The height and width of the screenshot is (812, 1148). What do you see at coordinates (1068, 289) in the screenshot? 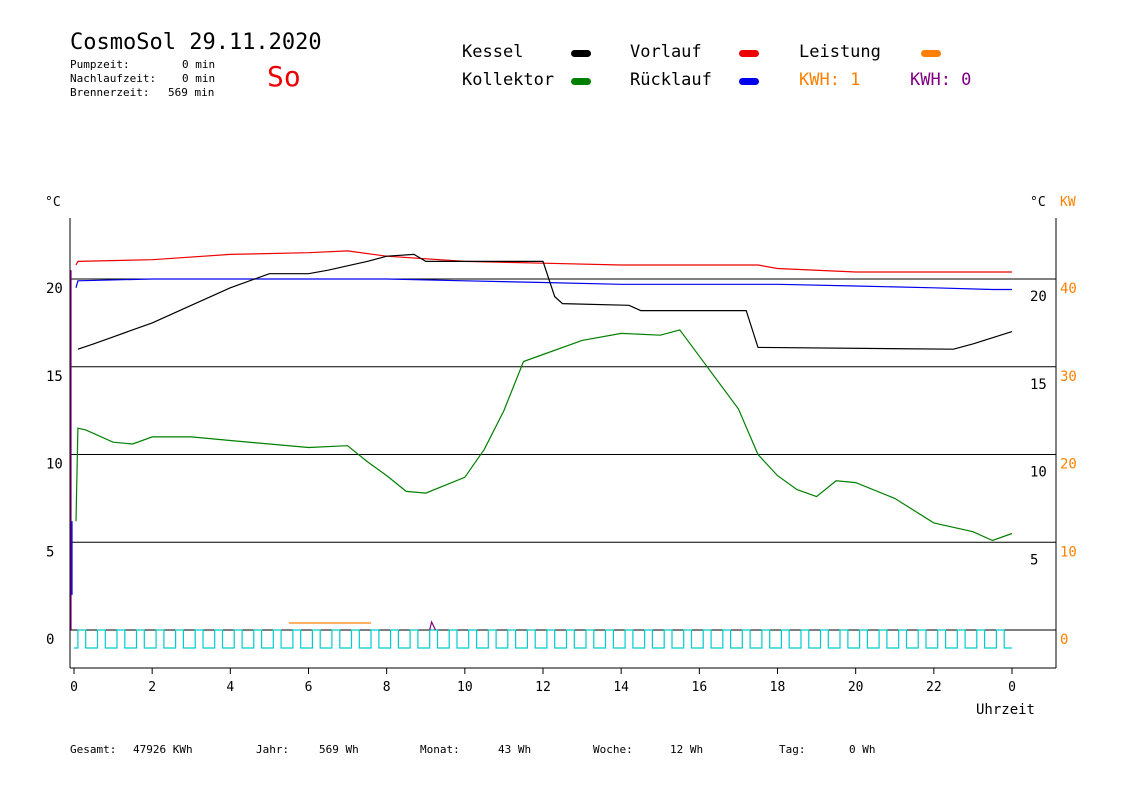
I see `y-tick-label-right-kw: 40` at bounding box center [1068, 289].